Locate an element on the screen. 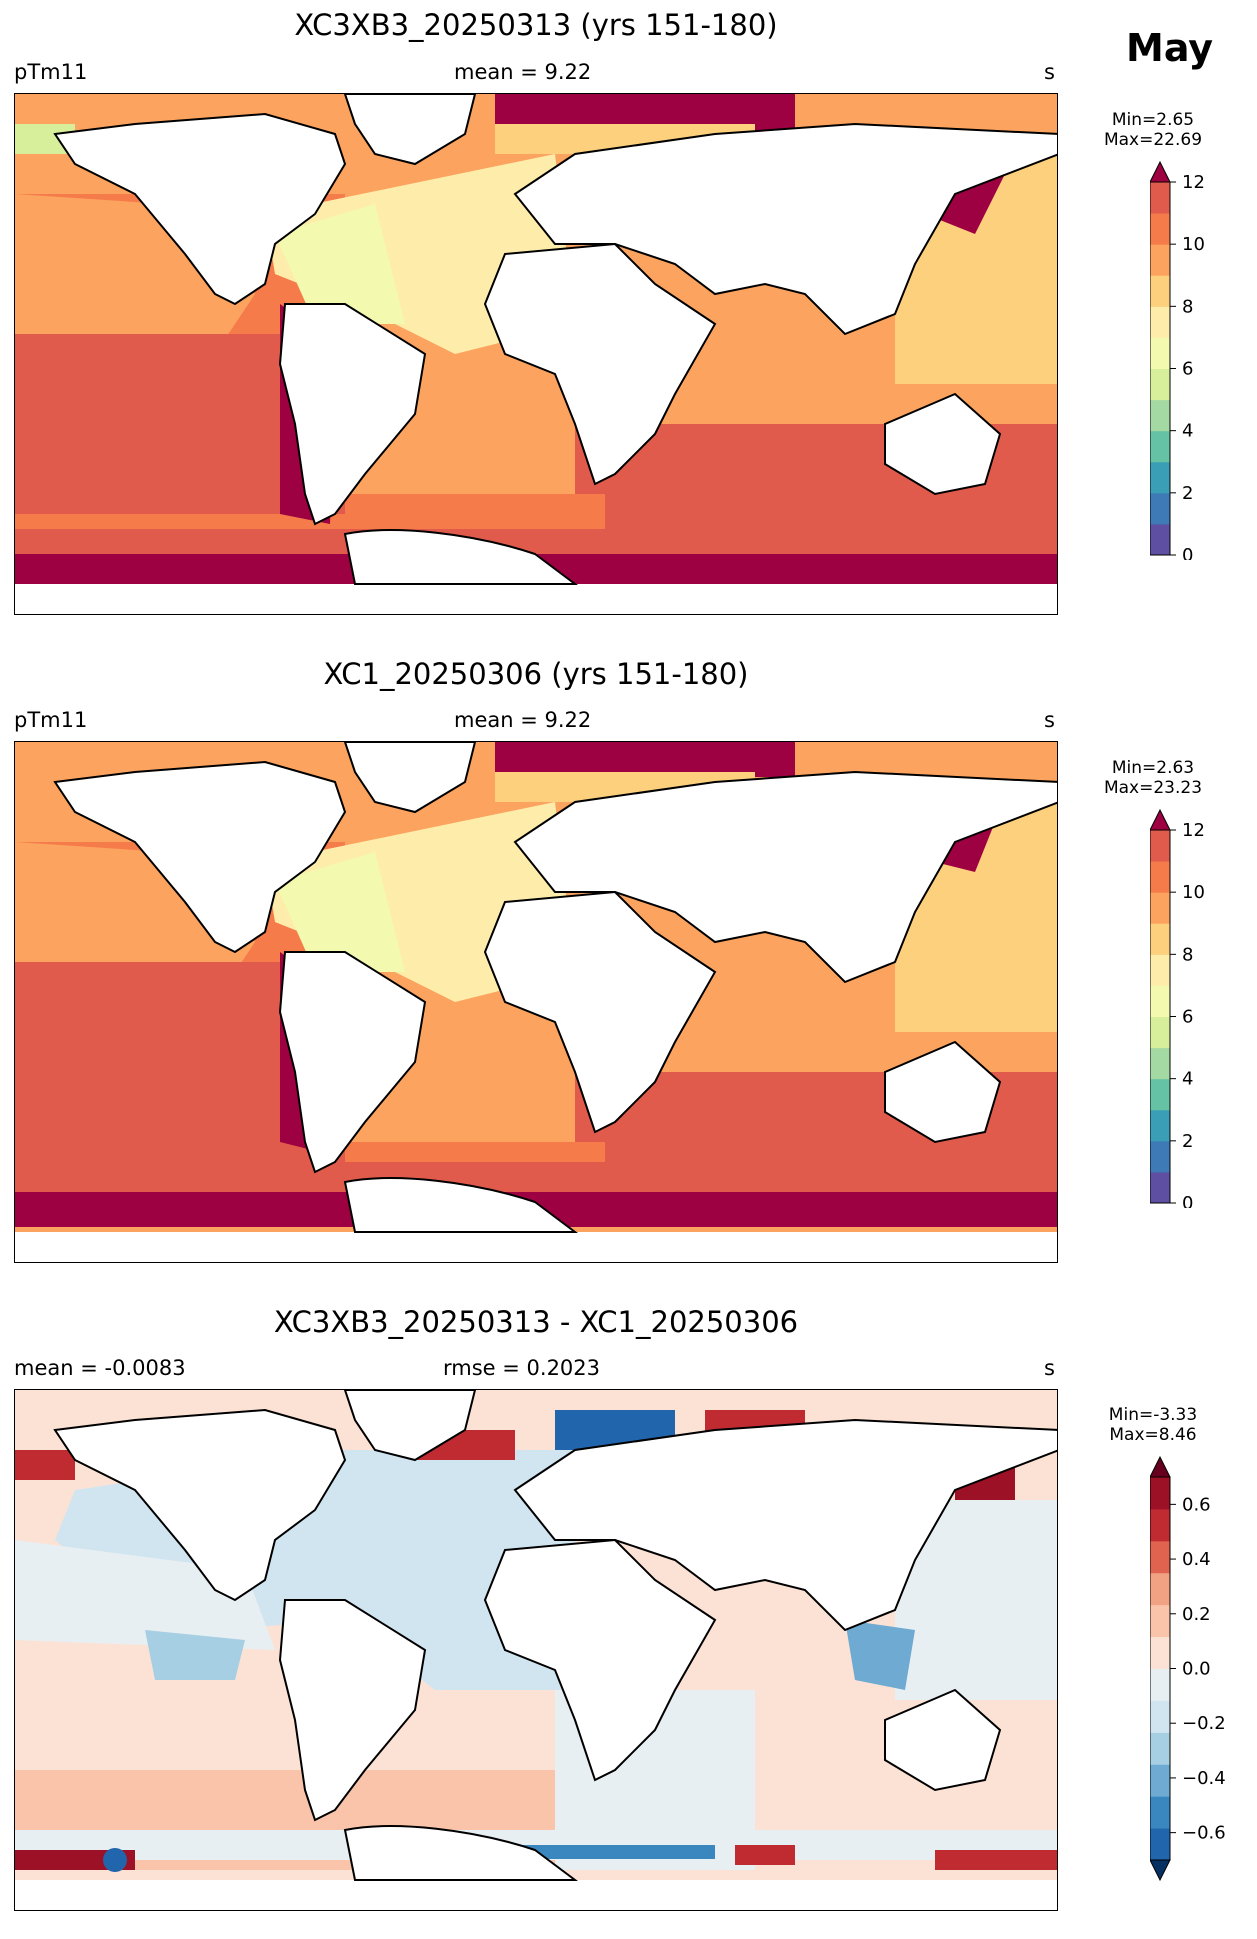 The image size is (1257, 1939). panel-3-colorbar: 0.6 0.4 0.2 0.0 −0.2 −0.4 −0.6 is located at coordinates (1200, 1670).